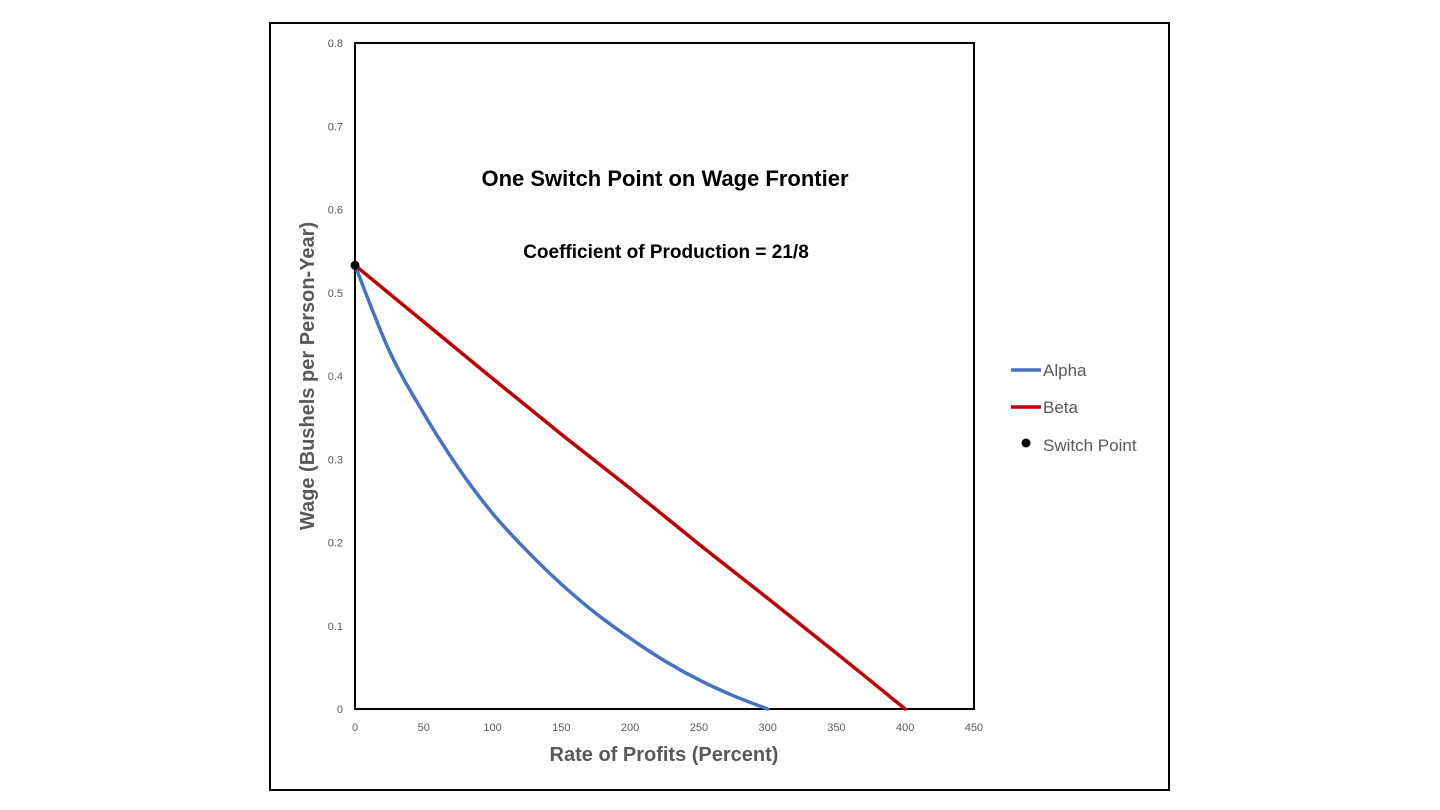 The height and width of the screenshot is (810, 1440). I want to click on x-tick-label: 100, so click(492, 728).